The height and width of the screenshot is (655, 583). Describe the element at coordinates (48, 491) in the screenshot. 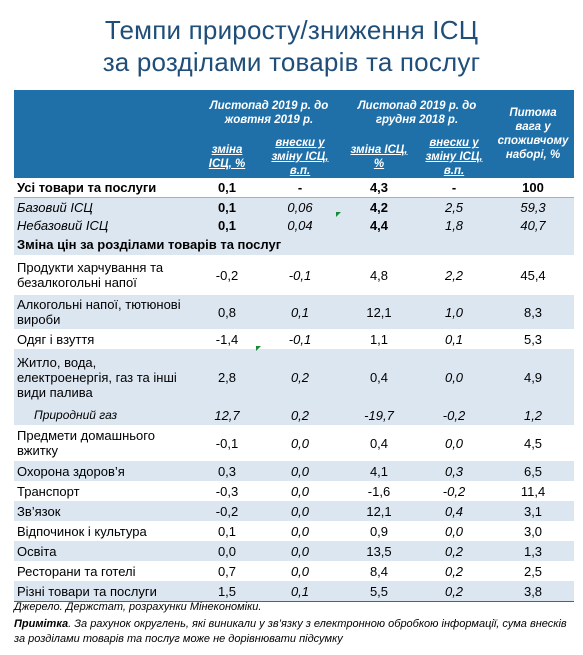

I see `row-label: Транспорт` at that location.